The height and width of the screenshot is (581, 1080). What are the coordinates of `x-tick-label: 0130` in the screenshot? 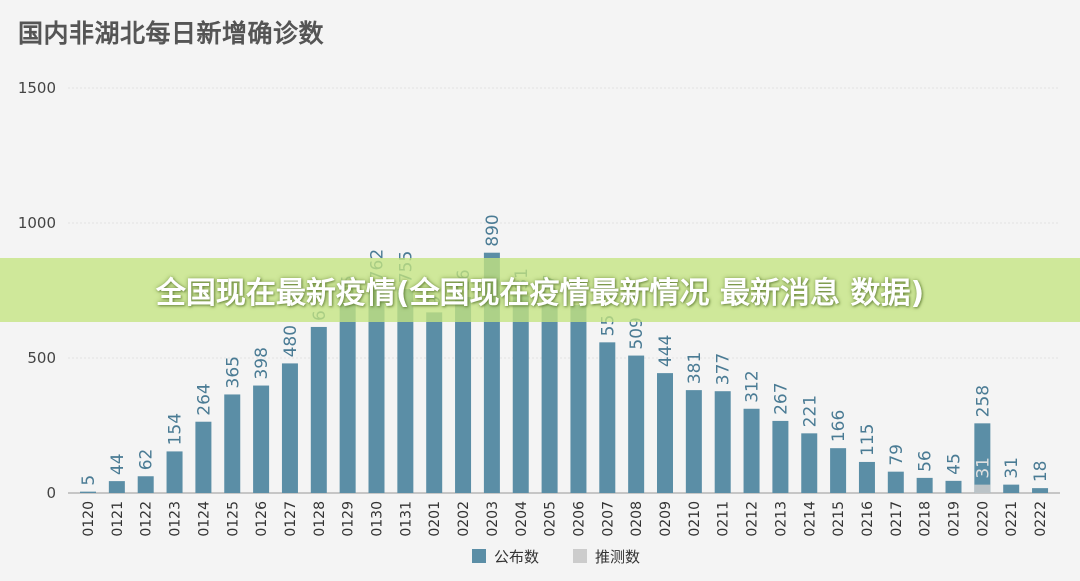 It's located at (378, 519).